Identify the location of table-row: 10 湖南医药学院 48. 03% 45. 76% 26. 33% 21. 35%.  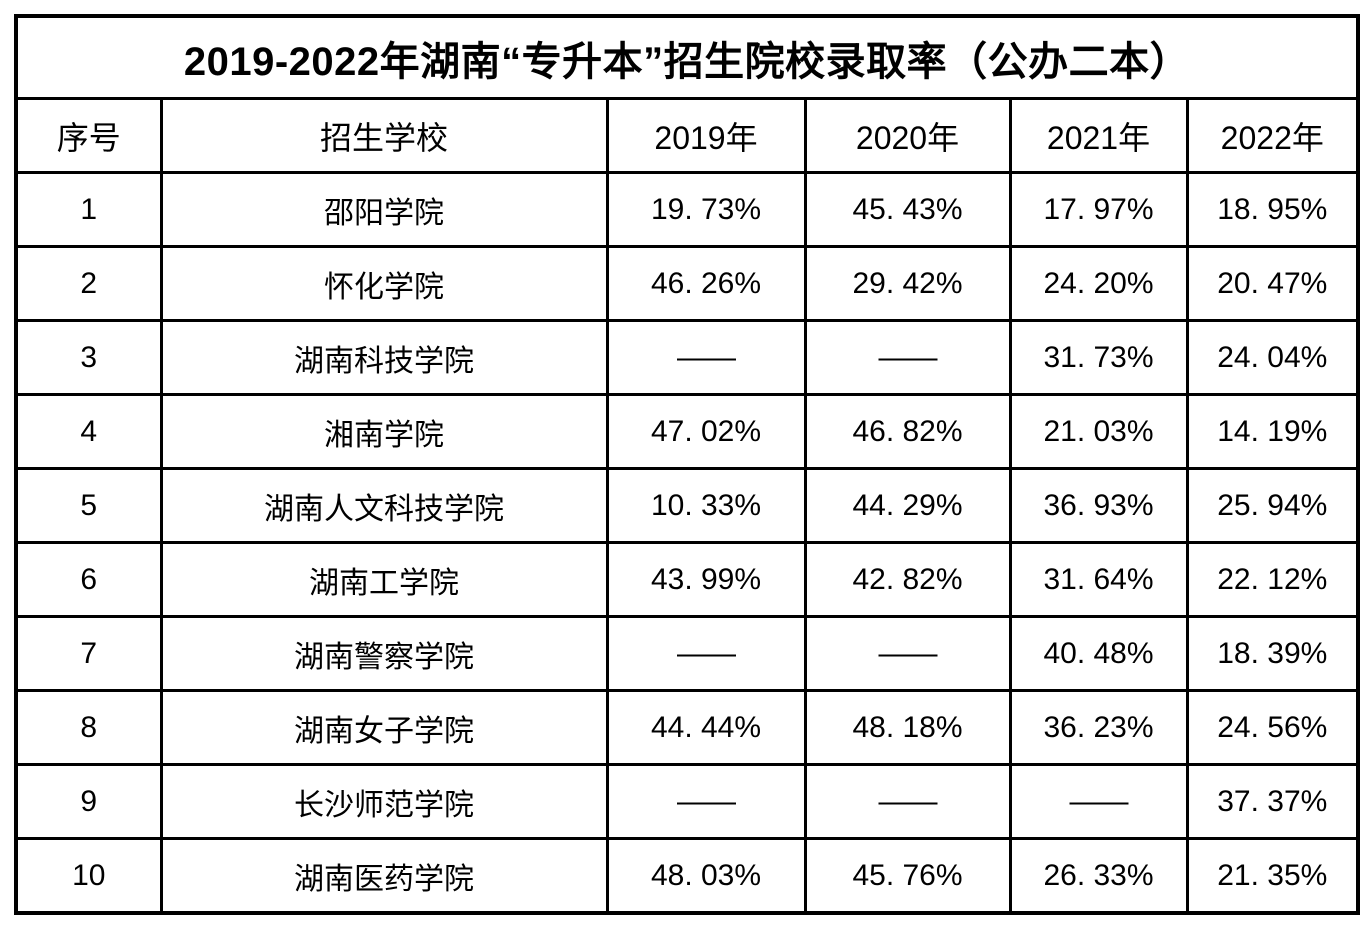
(687, 876).